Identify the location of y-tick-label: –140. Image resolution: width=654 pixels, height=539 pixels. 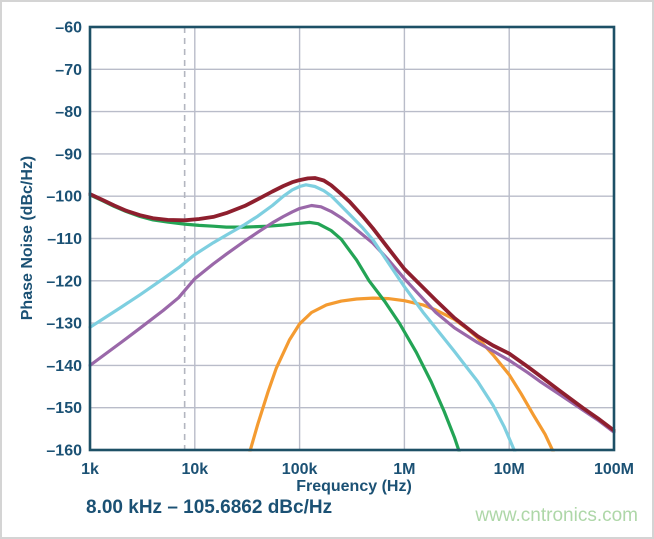
(64, 366).